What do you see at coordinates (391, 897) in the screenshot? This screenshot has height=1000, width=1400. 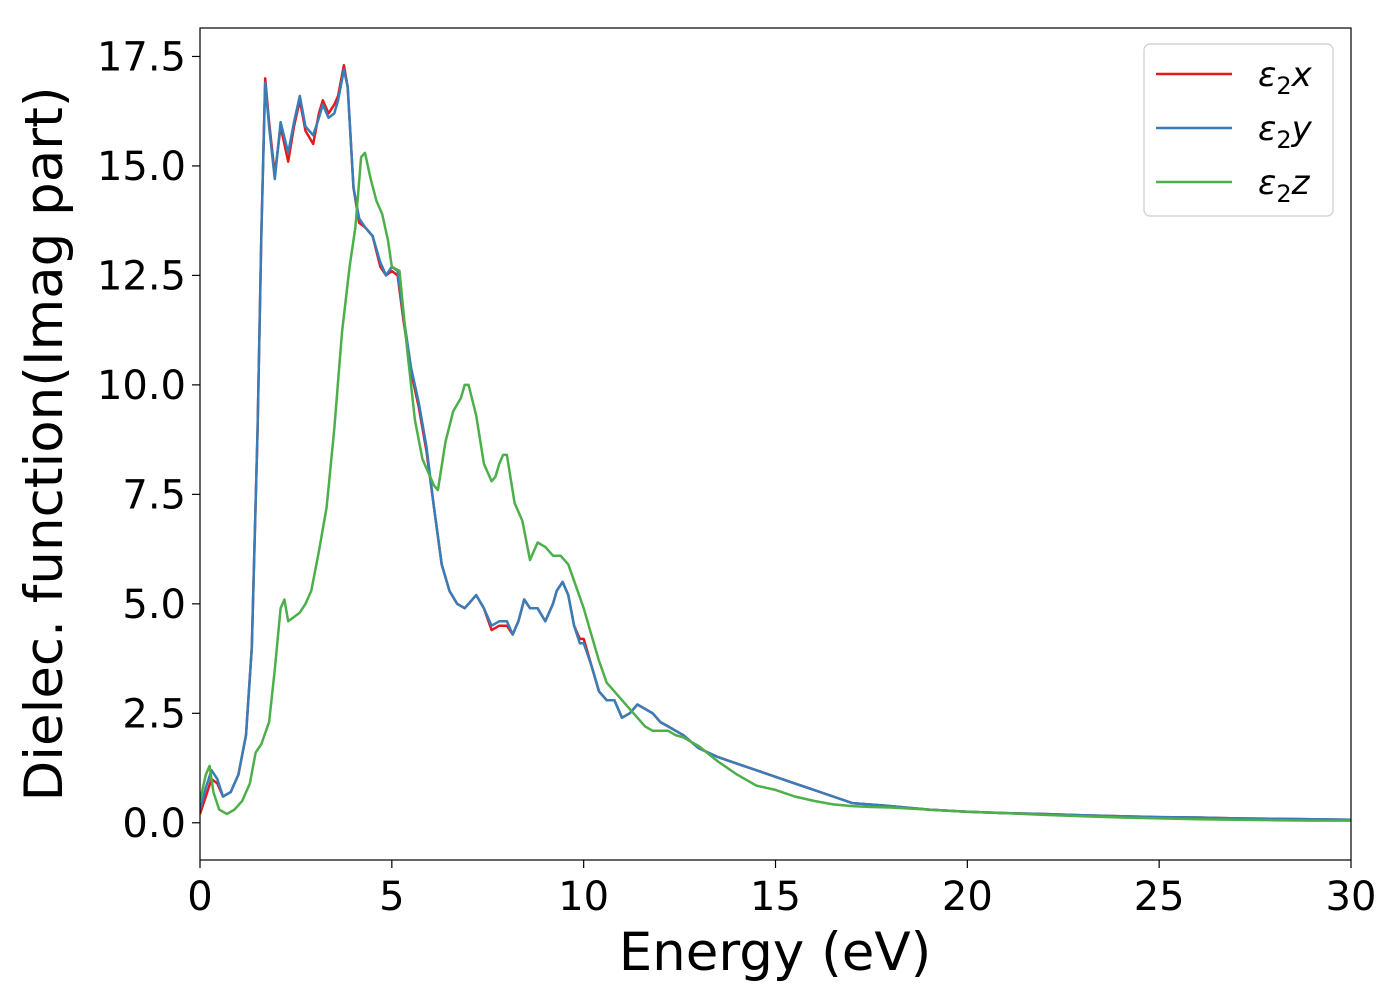 I see `x-tick-label: 5` at bounding box center [391, 897].